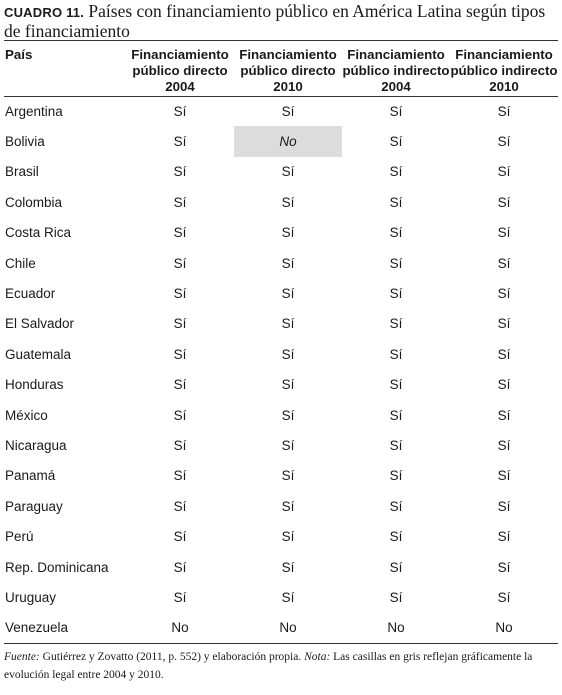 The width and height of the screenshot is (562, 695). Describe the element at coordinates (38, 233) in the screenshot. I see `country-cell: Costa Rica` at that location.